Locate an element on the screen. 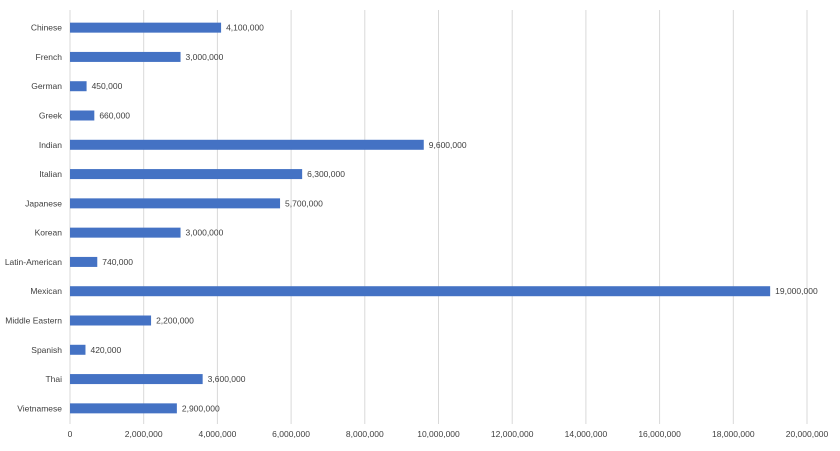 The height and width of the screenshot is (451, 840). category-label: Spanish is located at coordinates (46, 350).